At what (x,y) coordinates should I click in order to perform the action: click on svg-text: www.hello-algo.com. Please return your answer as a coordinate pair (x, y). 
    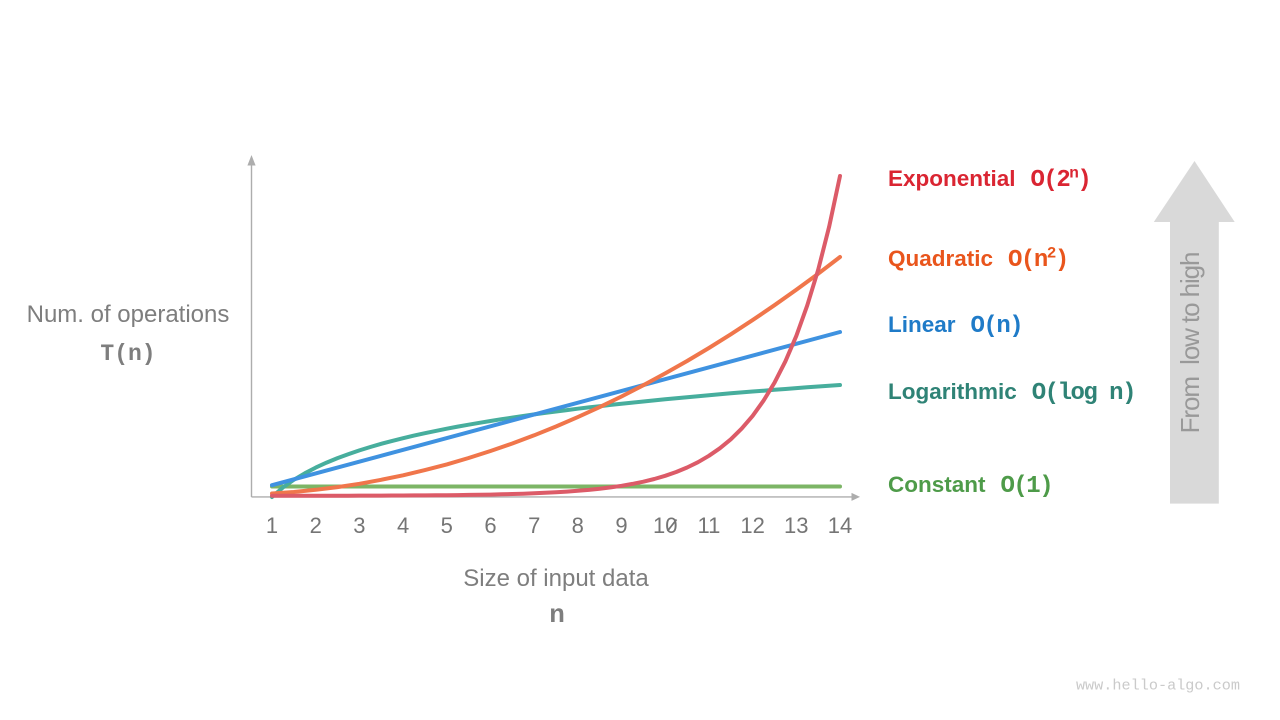
    Looking at the image, I should click on (1158, 686).